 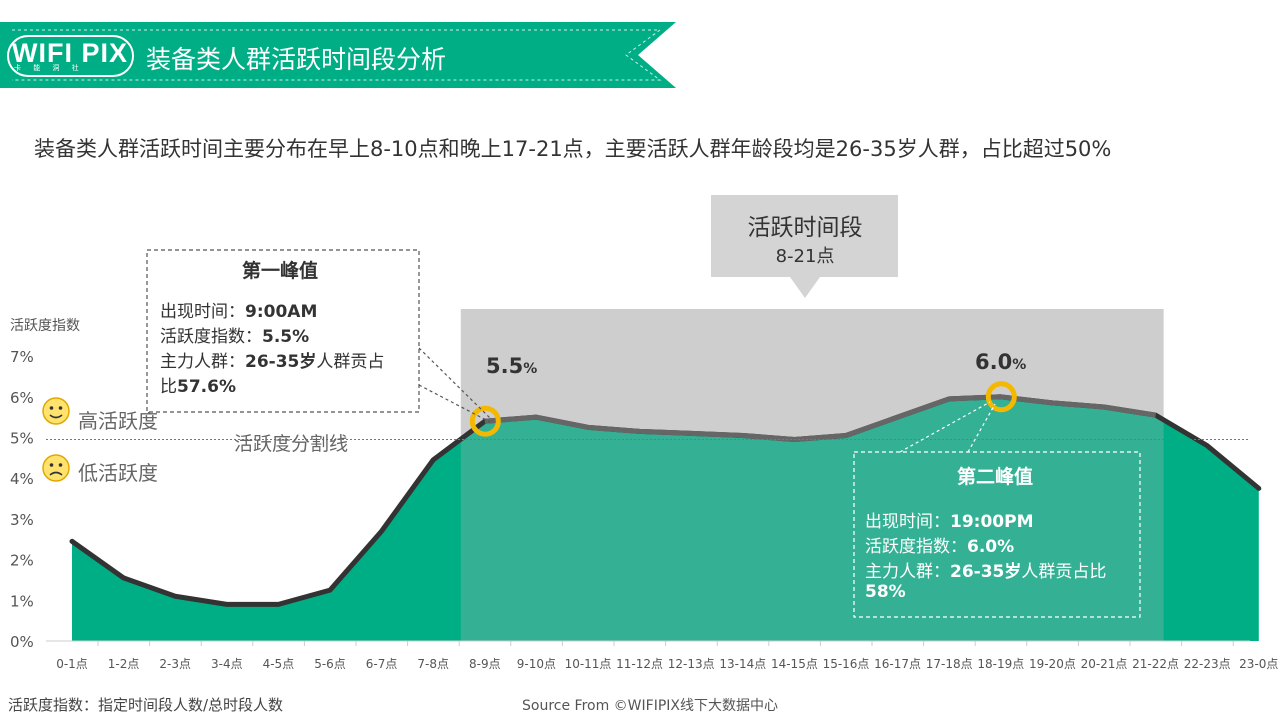 What do you see at coordinates (56, 411) in the screenshot?
I see `smile-face-icon` at bounding box center [56, 411].